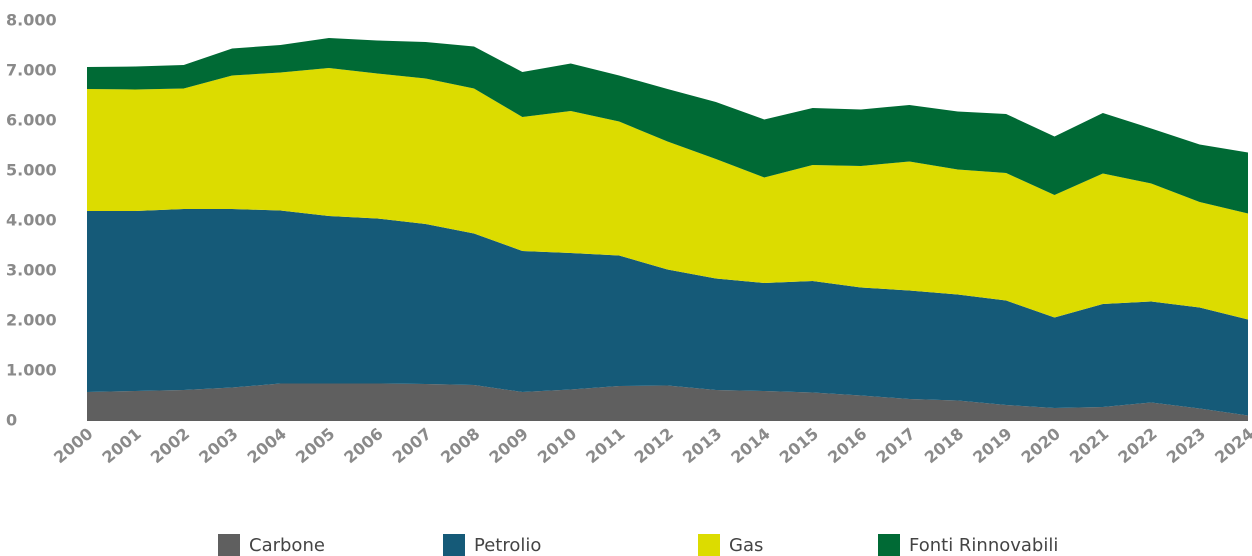  Describe the element at coordinates (287, 545) in the screenshot. I see `legend-label: Carbone` at that location.